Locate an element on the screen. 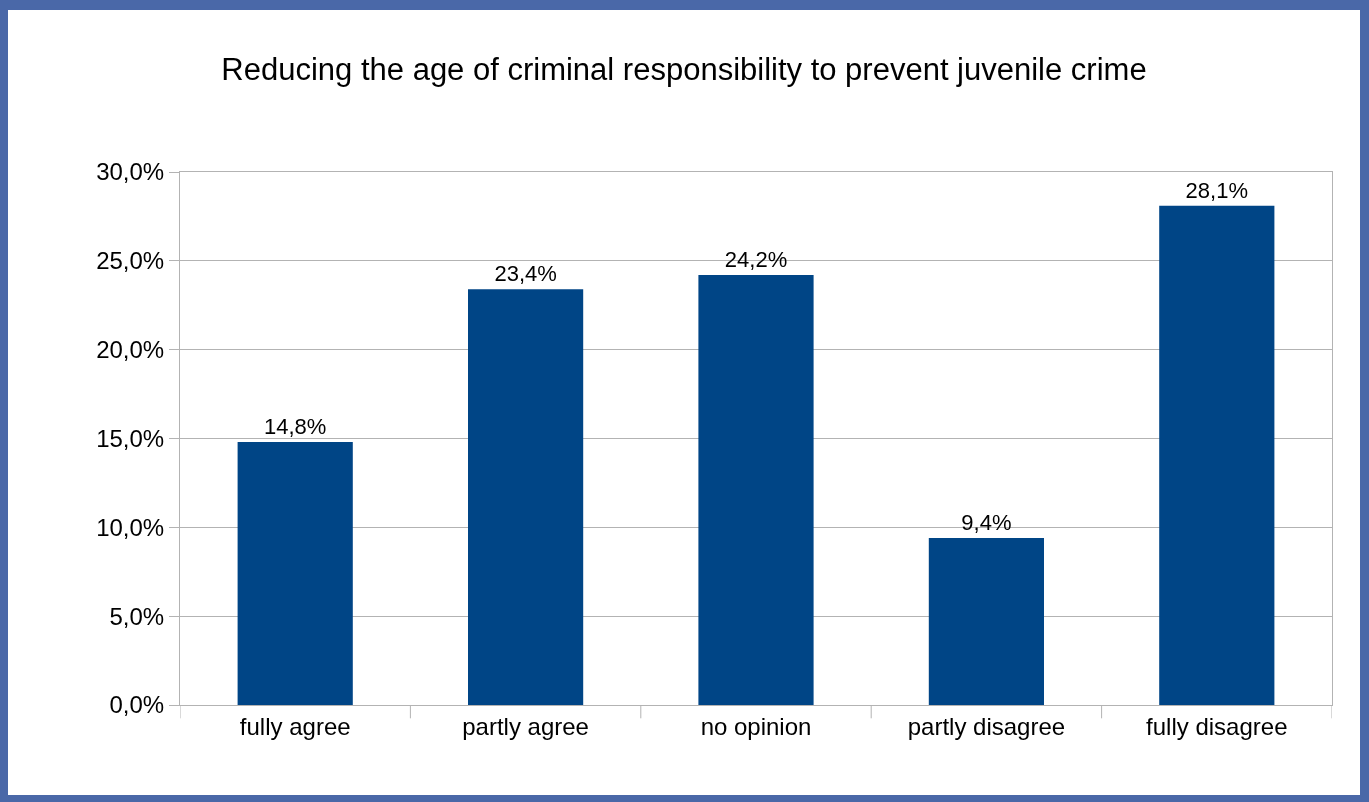 Image resolution: width=1369 pixels, height=802 pixels. data-label: 9,4% is located at coordinates (986, 522).